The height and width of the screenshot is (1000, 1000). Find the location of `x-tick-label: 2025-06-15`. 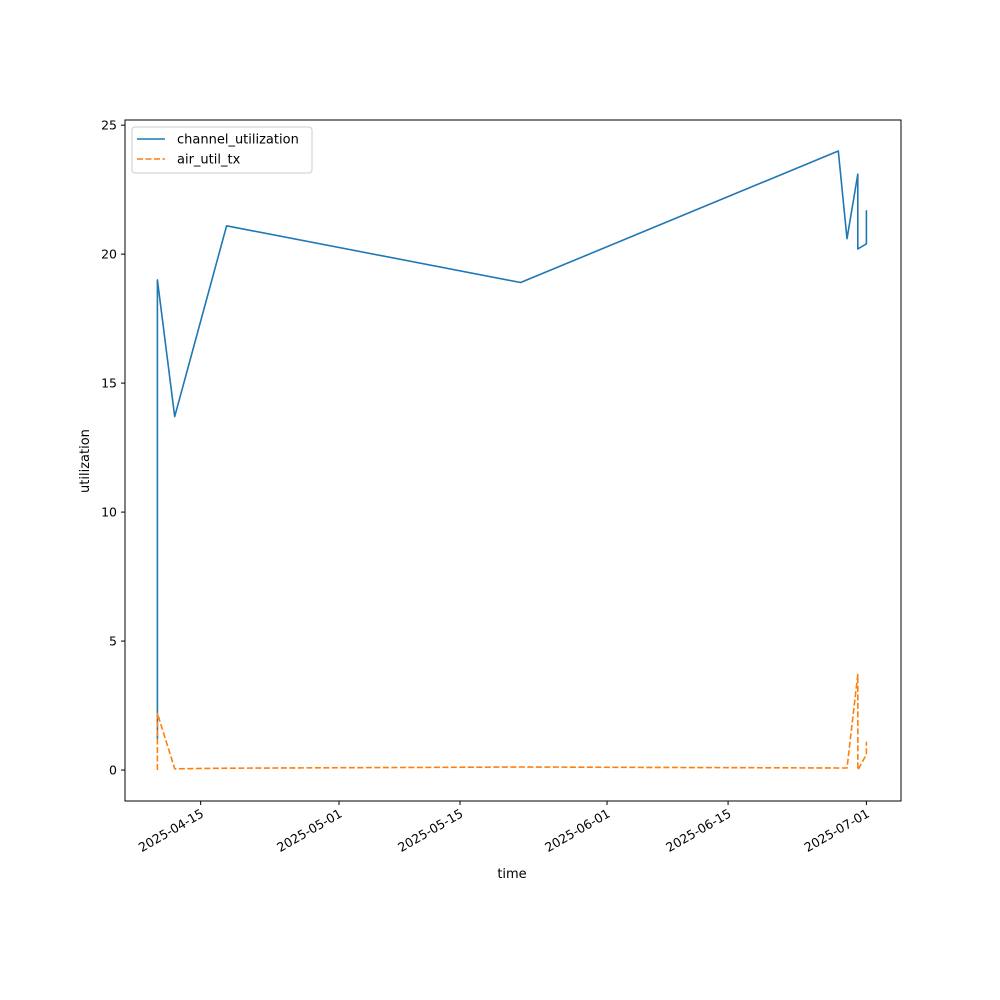

x-tick-label: 2025-06-15 is located at coordinates (698, 830).